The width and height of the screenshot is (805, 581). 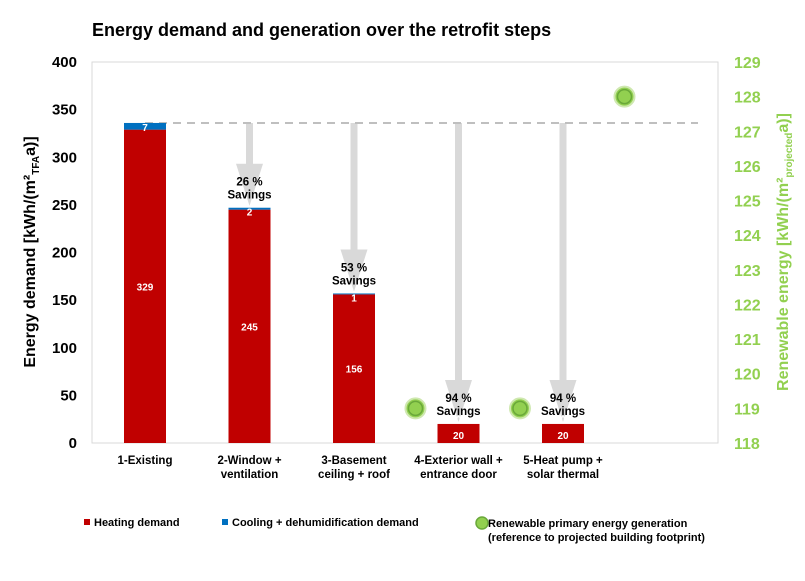 What do you see at coordinates (249, 183) in the screenshot?
I see `savings-label: 26 %` at bounding box center [249, 183].